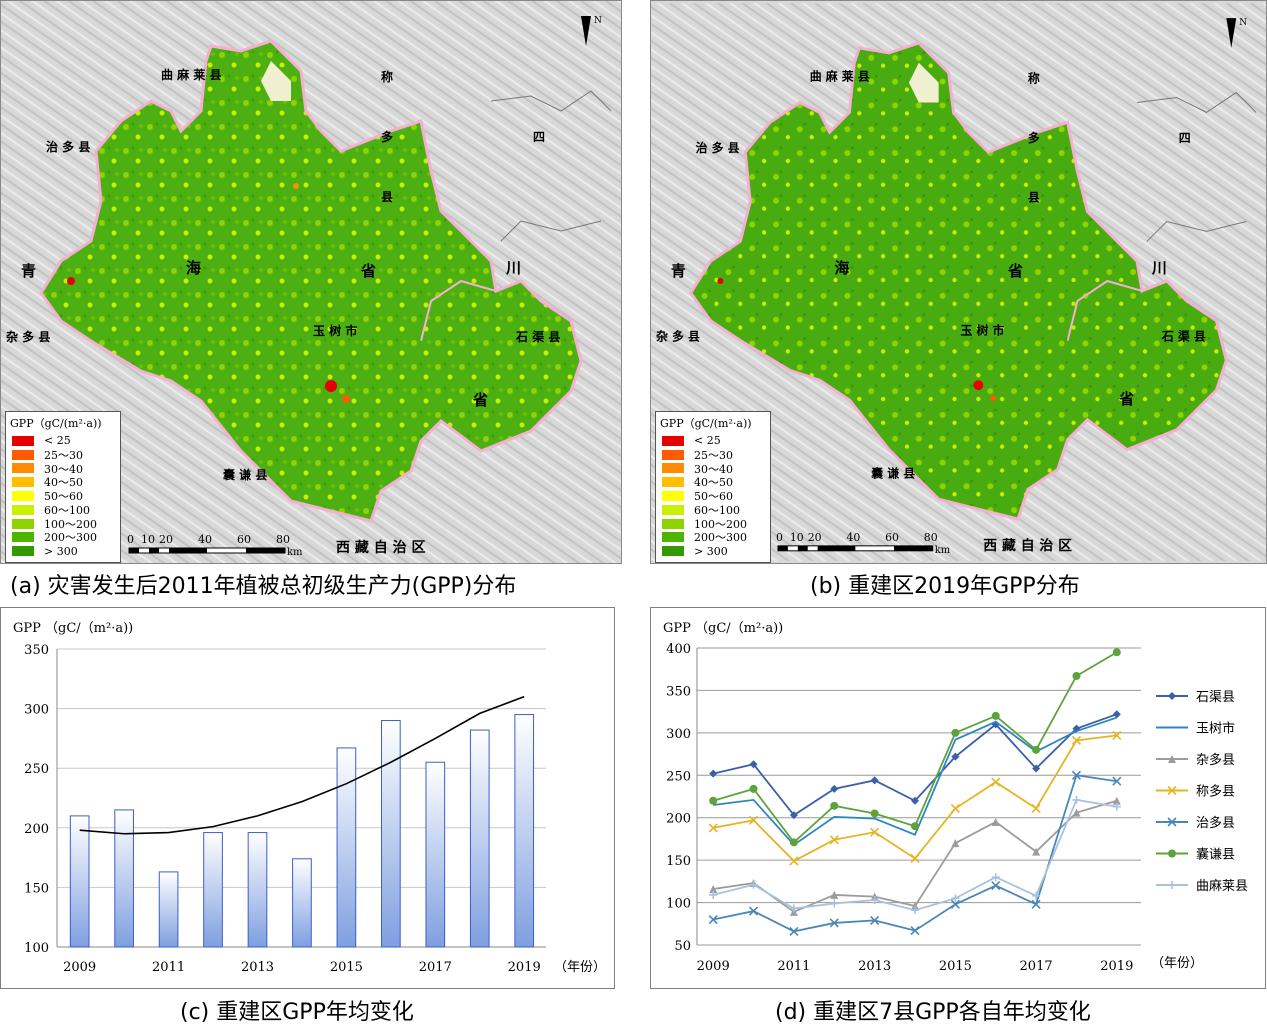 This screenshot has height=1029, width=1267. I want to click on place-label: 治 多 县, so click(718, 148).